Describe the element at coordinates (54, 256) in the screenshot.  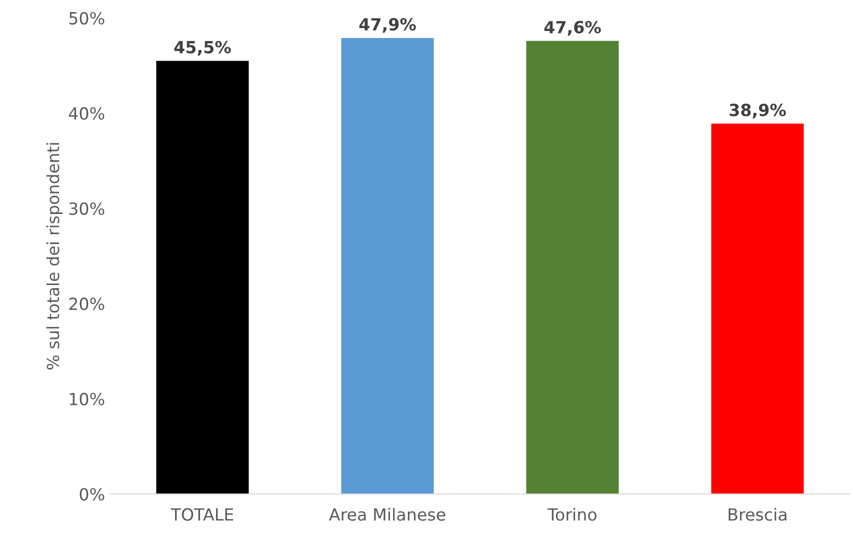
I see `y-axis-title: % sul totale dei rispondenti` at that location.